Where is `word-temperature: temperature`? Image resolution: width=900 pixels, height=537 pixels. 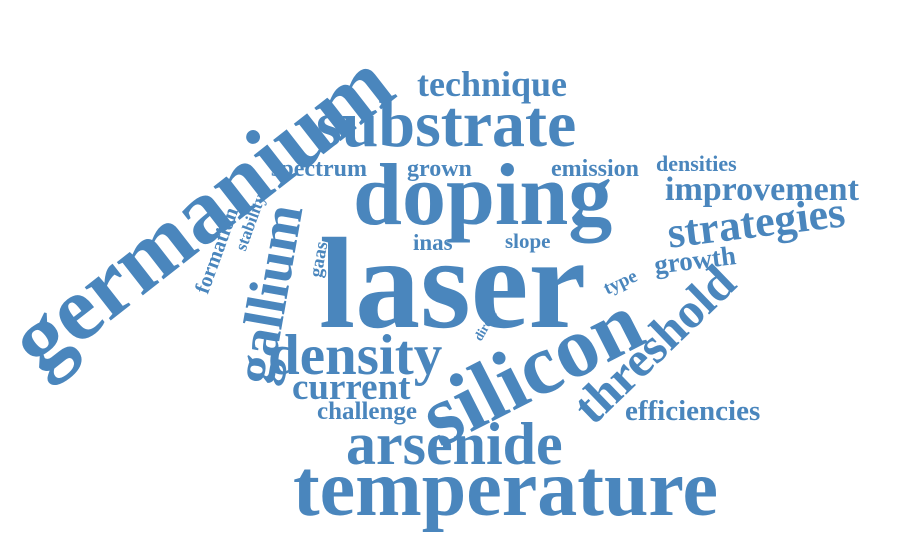 word-temperature: temperature is located at coordinates (505, 489).